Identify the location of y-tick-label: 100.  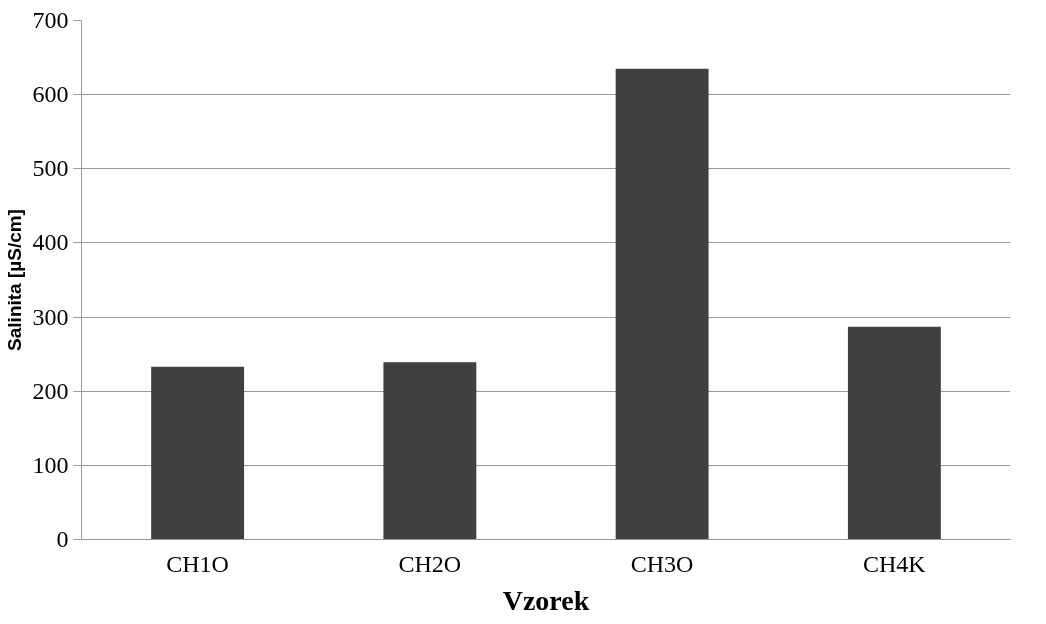
(50, 464).